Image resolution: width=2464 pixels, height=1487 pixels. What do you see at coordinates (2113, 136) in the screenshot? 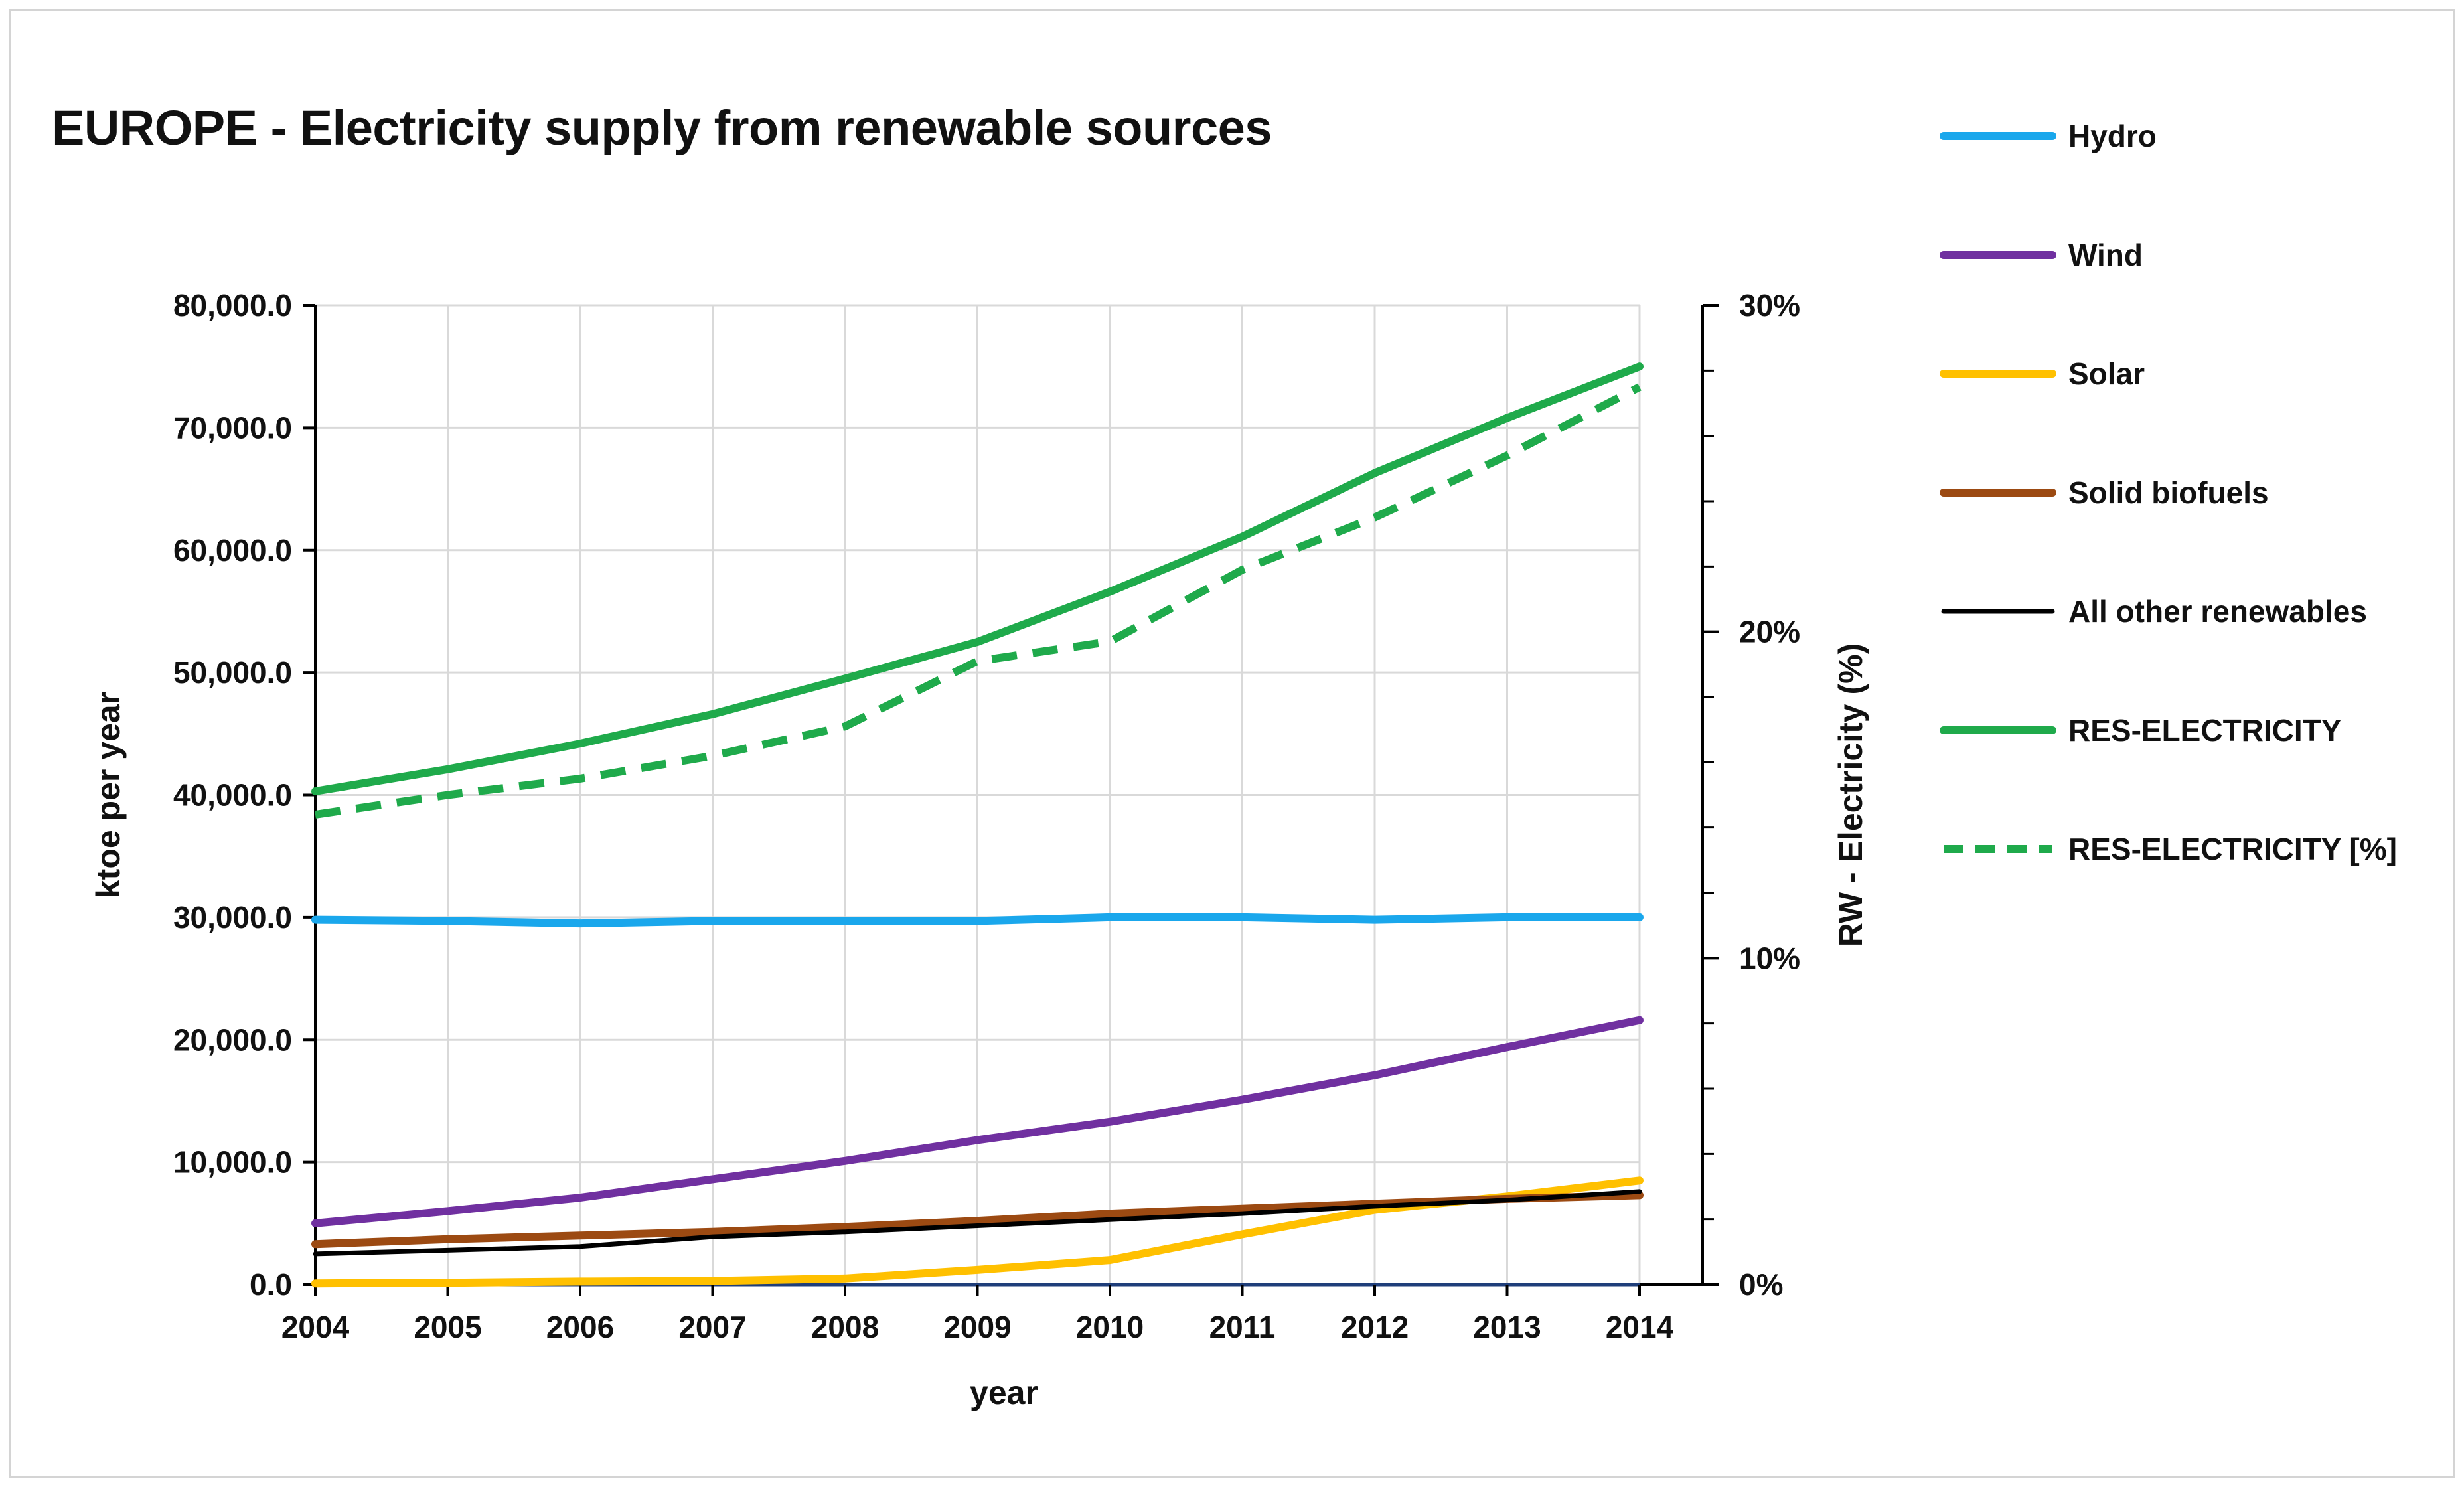
I see `legend-label: Hydro` at bounding box center [2113, 136].